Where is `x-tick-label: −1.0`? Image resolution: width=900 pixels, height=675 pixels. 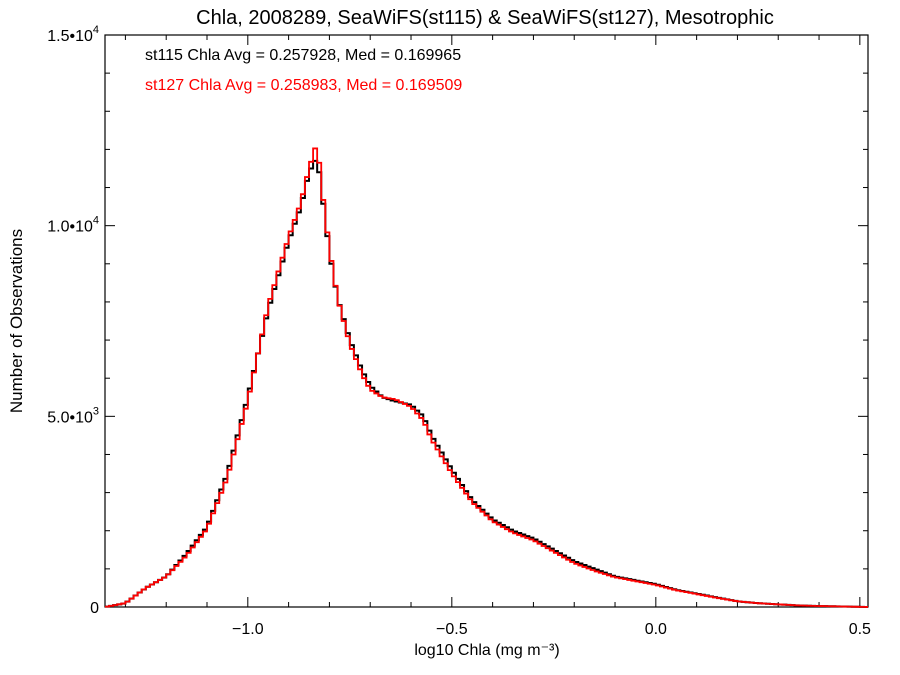
x-tick-label: −1.0 is located at coordinates (248, 629).